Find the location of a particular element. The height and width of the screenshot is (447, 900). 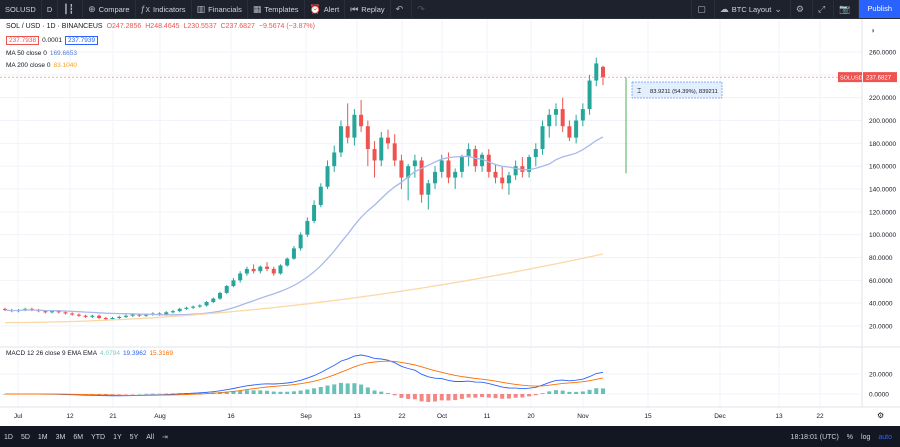

range-5d: 5D is located at coordinates (25, 437).